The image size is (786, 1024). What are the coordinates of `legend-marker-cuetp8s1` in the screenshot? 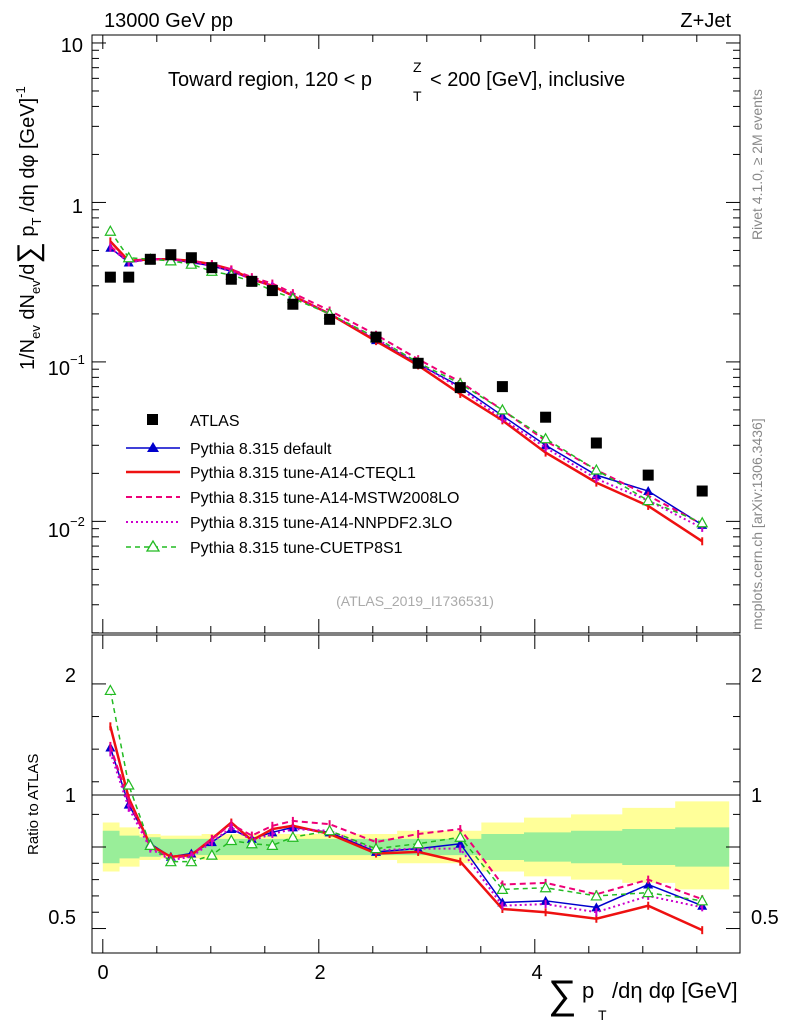 It's located at (153, 545).